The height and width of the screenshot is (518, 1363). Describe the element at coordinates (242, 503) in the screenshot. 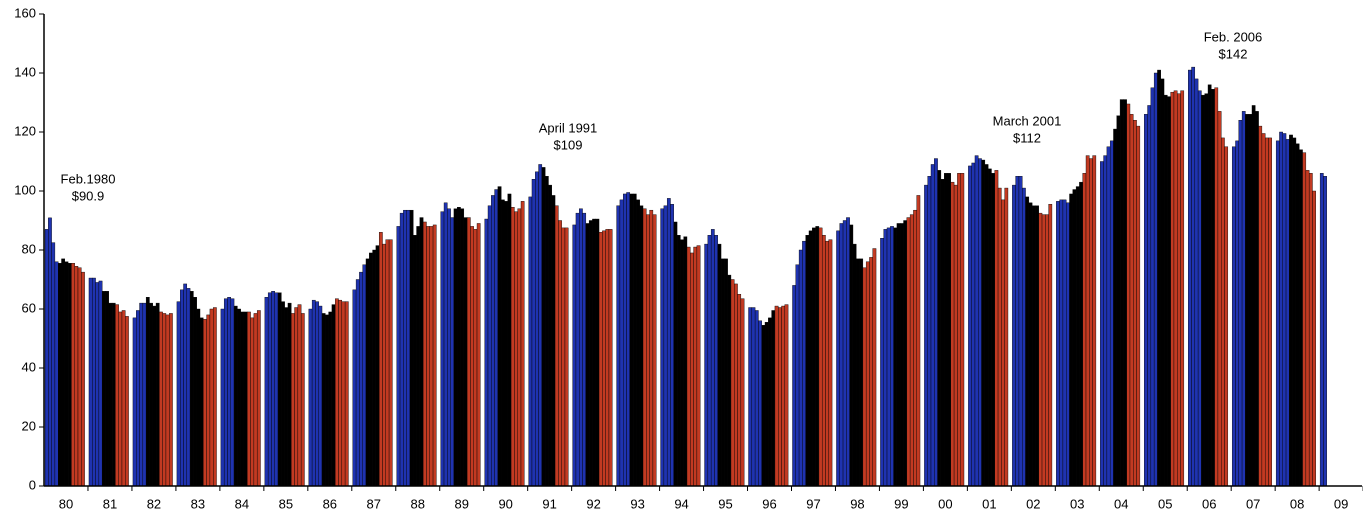

I see `x-tick-label: 84` at that location.